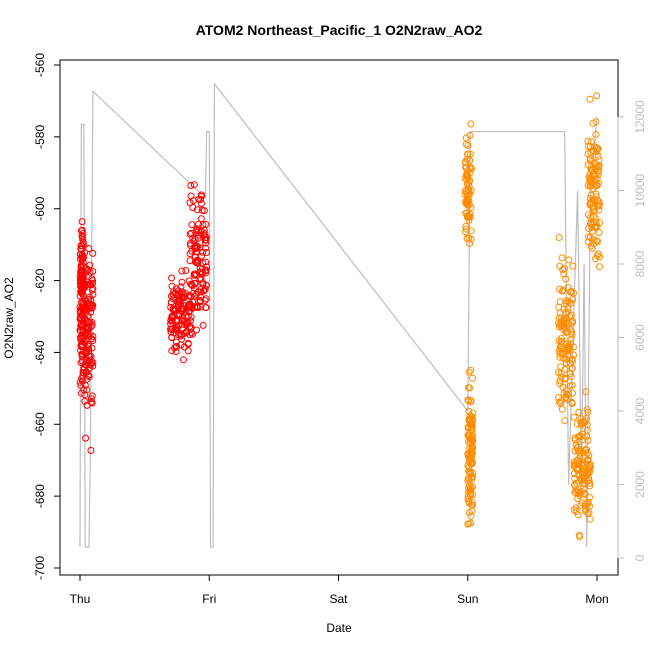 The image size is (650, 650). I want to click on y-tick-label: -680, so click(40, 496).